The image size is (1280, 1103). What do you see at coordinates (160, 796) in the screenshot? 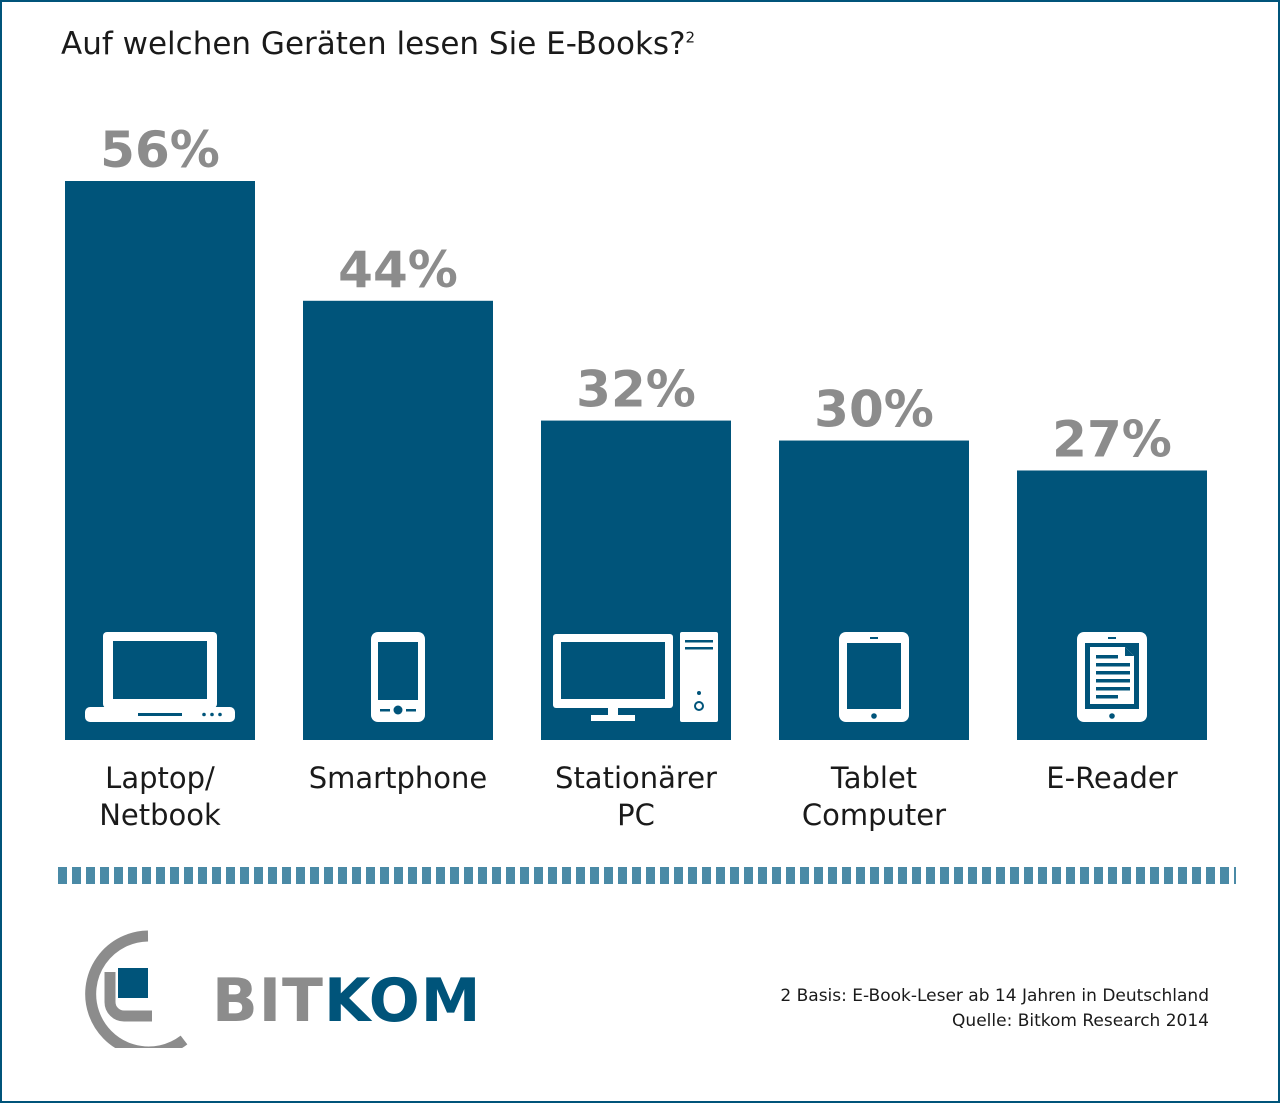
I see `category-label-1: Laptop/Netbook` at bounding box center [160, 796].